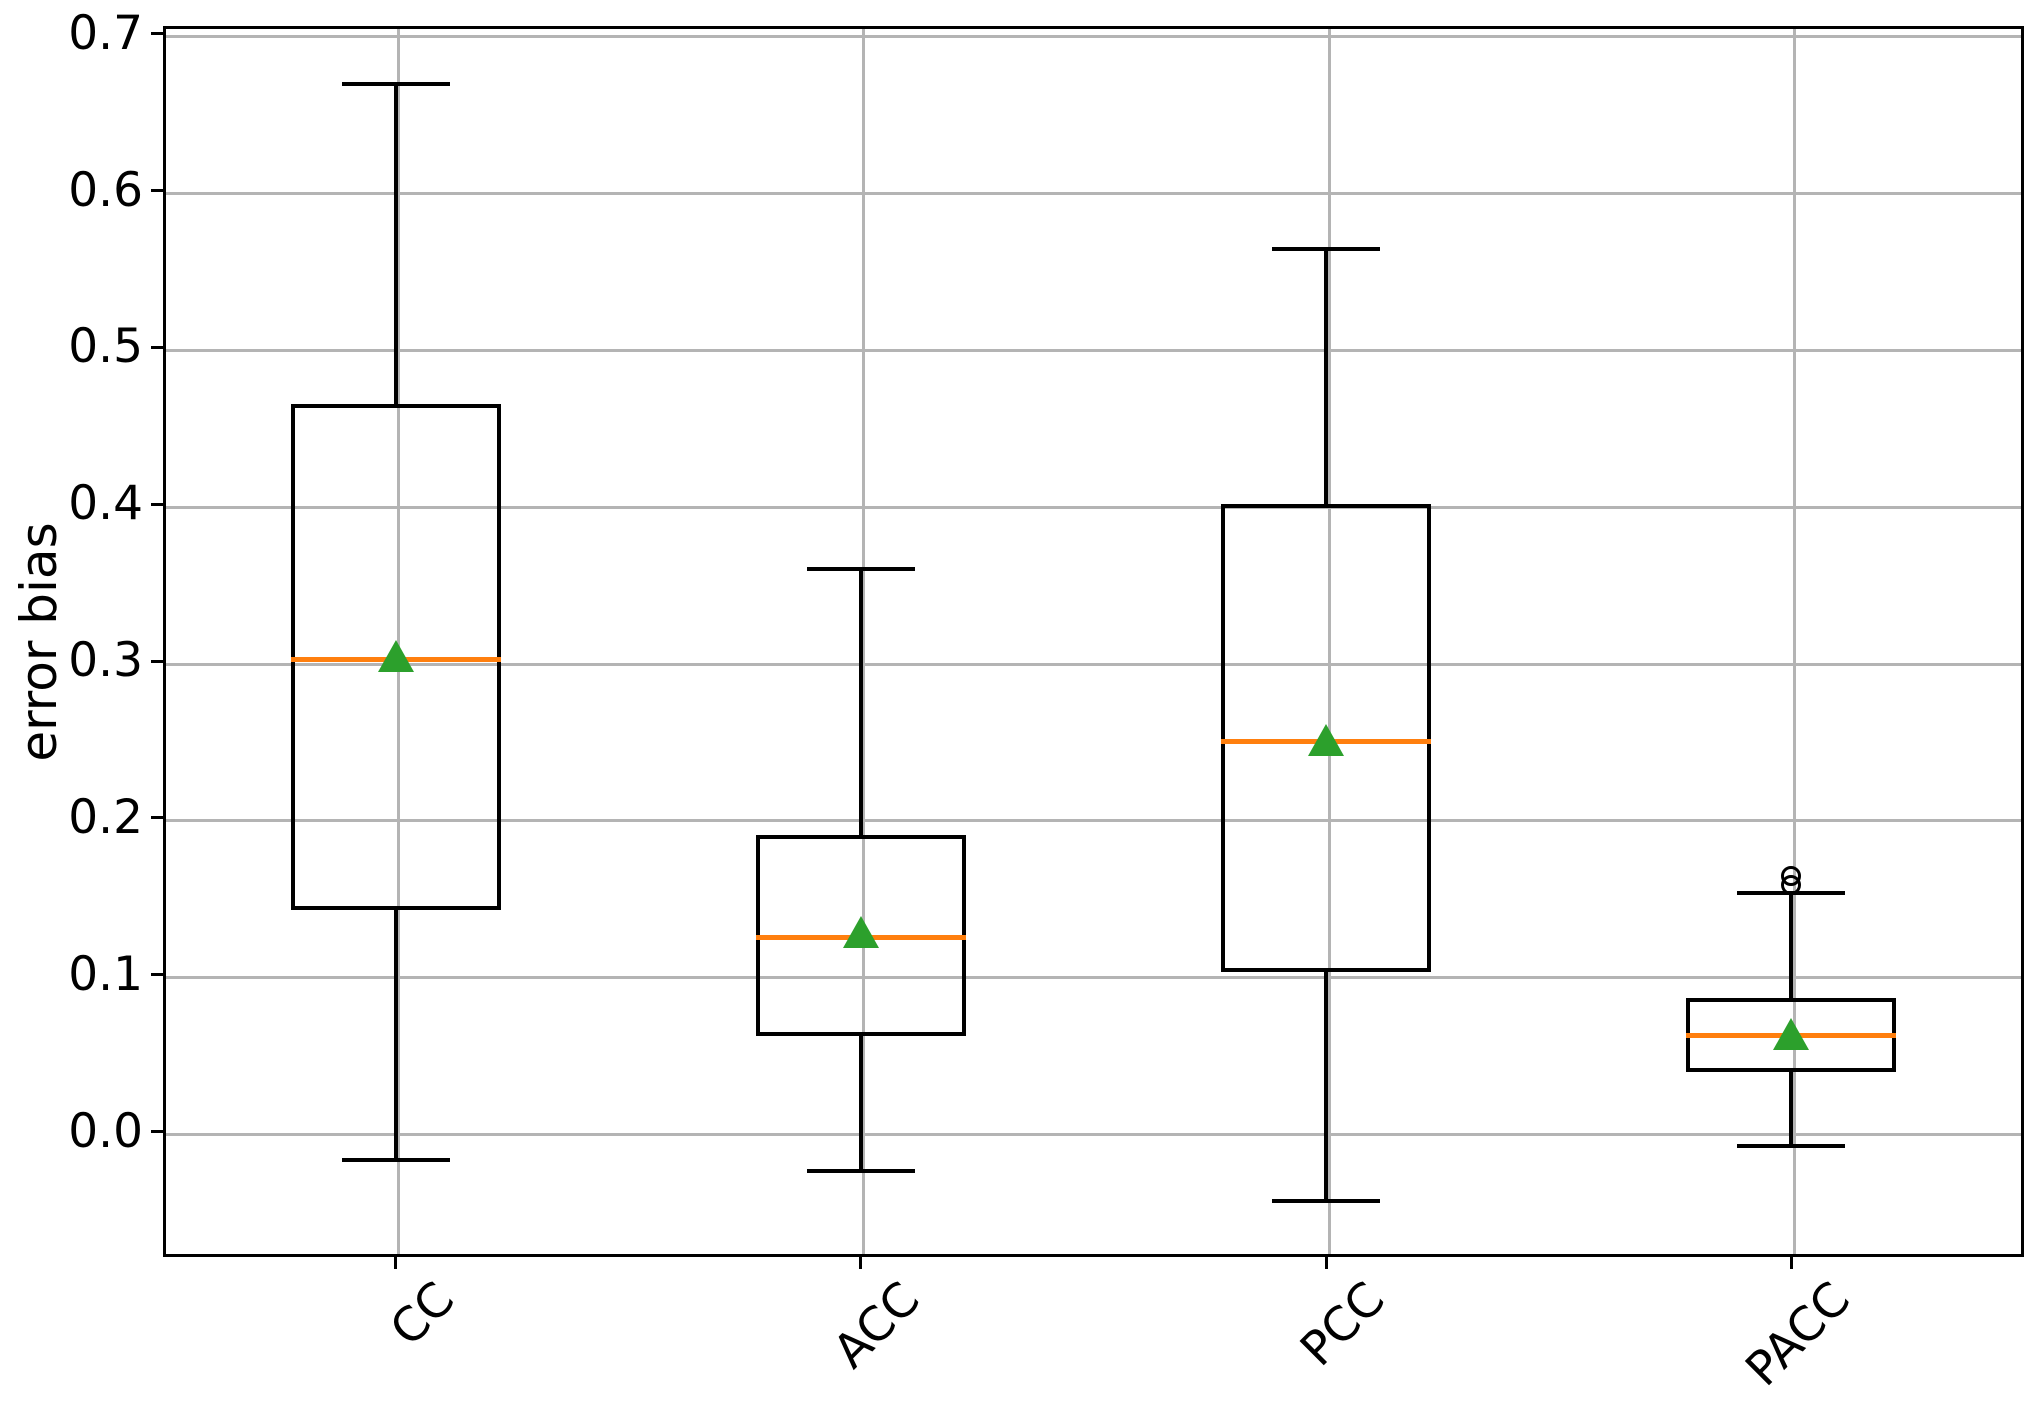 Image resolution: width=2044 pixels, height=1411 pixels. I want to click on mean-marker-pacc, so click(1791, 1034).